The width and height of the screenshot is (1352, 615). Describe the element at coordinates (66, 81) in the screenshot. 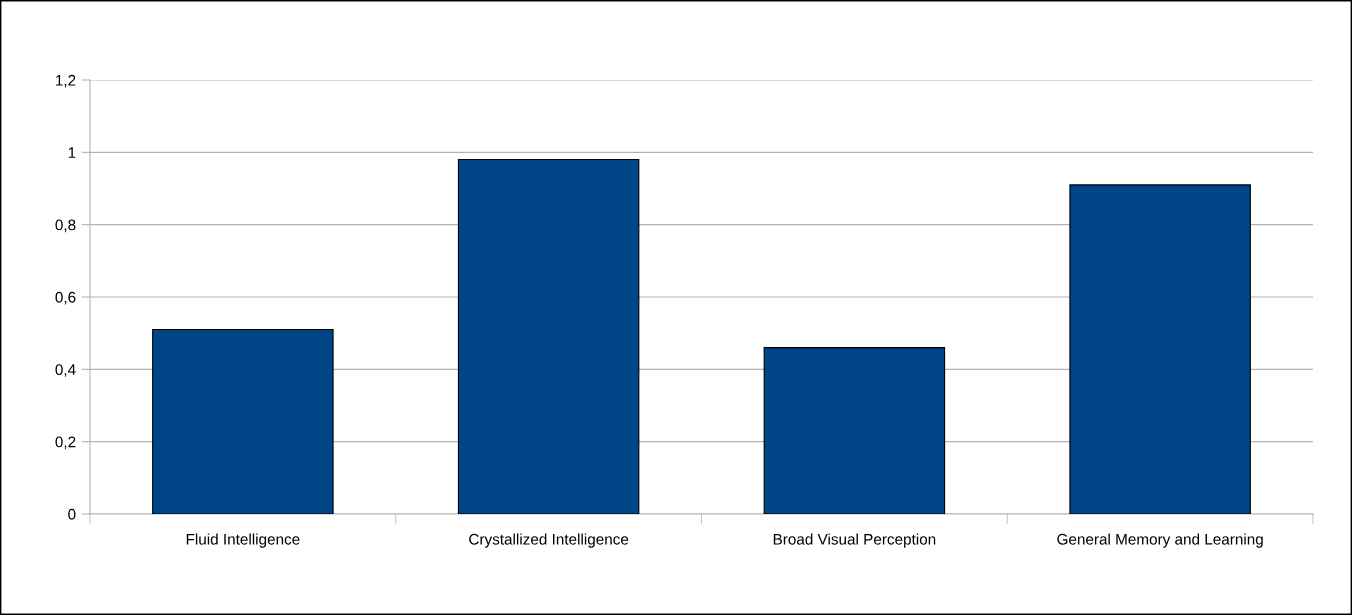

I see `y-tick-label: 1,2` at that location.